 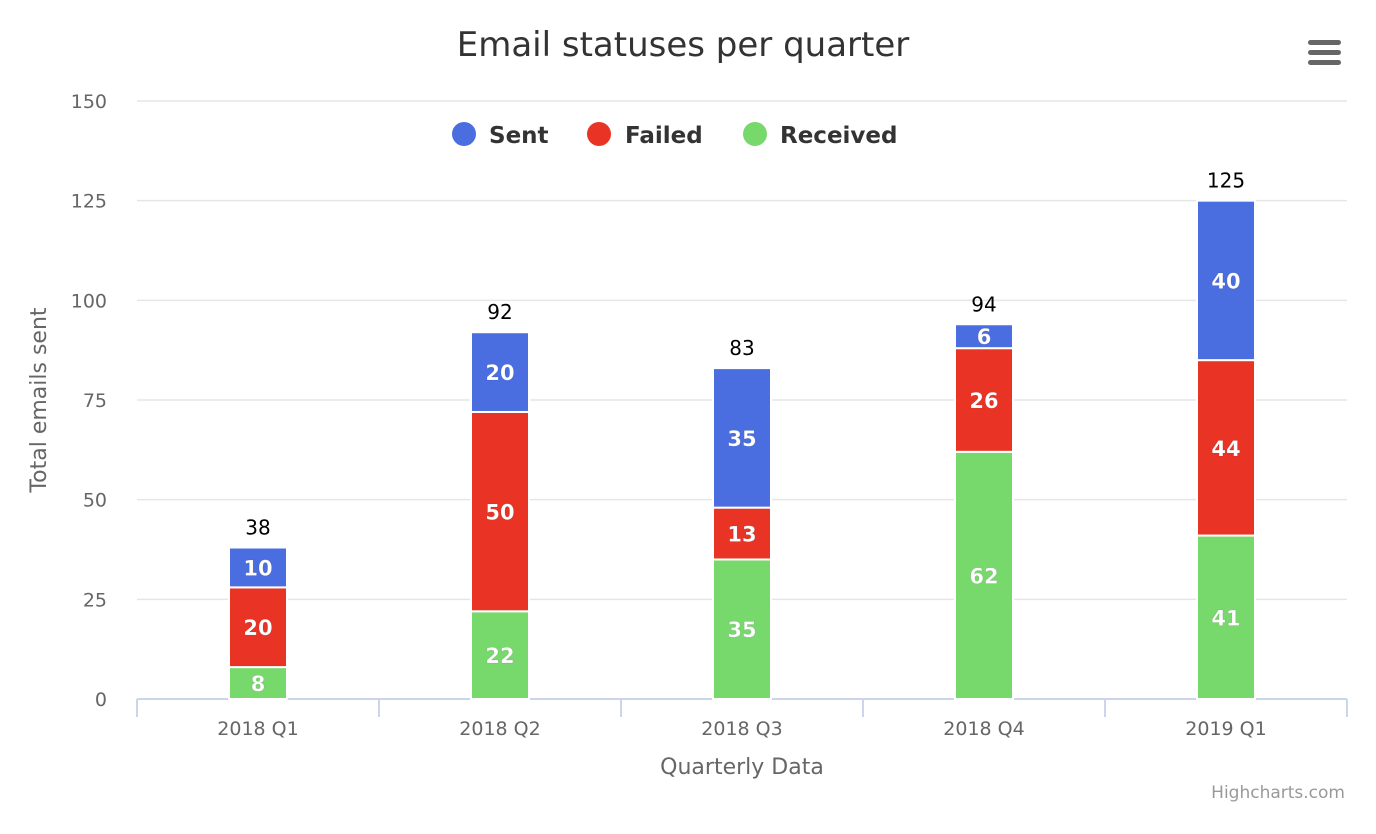 What do you see at coordinates (1324, 53) in the screenshot?
I see `hamburger-menu-icon` at bounding box center [1324, 53].